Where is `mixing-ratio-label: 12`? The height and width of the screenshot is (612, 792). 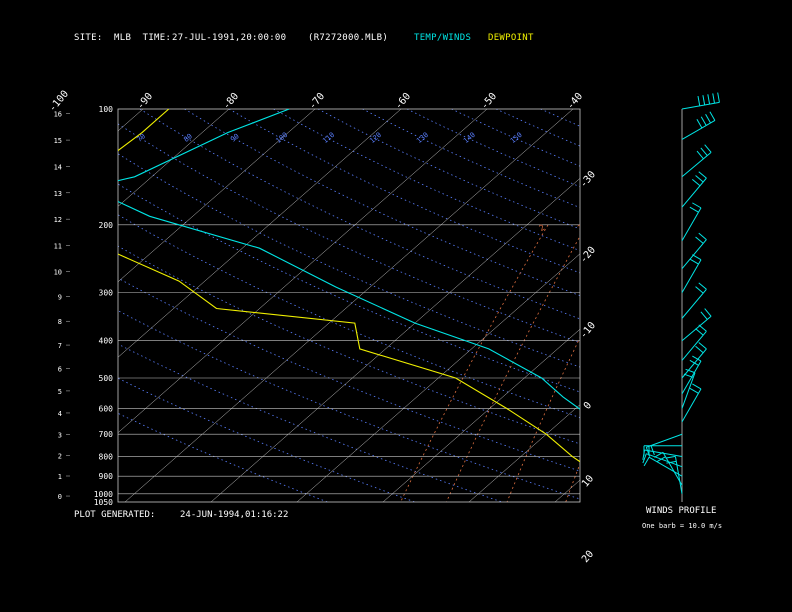 mixing-ratio-label: 12 is located at coordinates (724, 227).